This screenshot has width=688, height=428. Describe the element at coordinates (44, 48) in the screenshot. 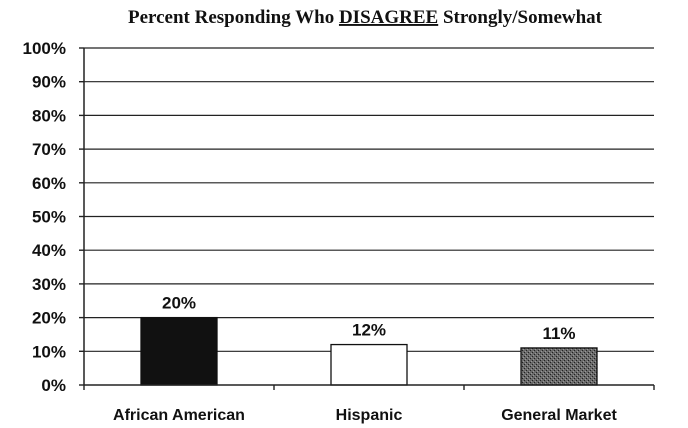

I see `y-tick-label: 100%` at that location.